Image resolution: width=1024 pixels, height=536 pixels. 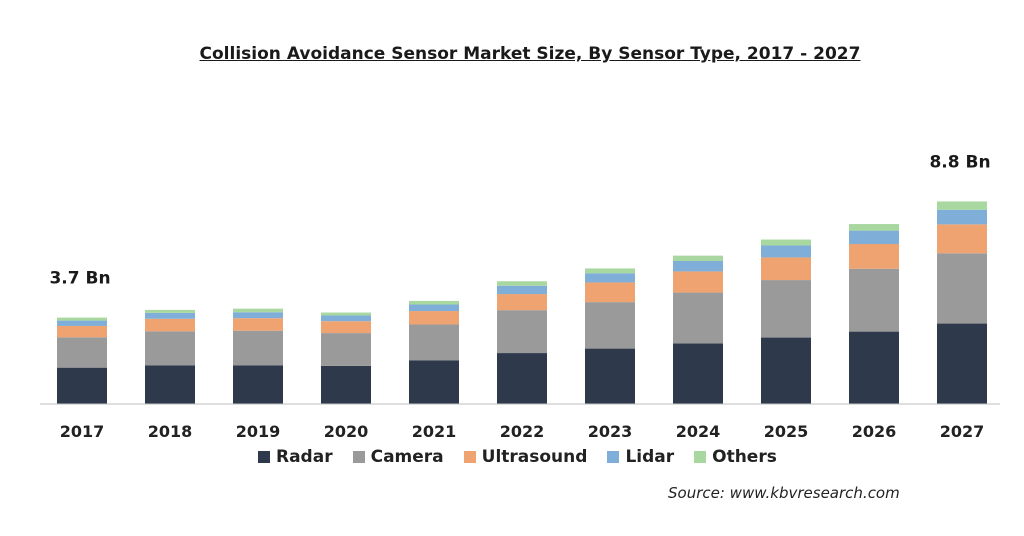 I want to click on bar-segment-ultrasound-2022, so click(x=522, y=302).